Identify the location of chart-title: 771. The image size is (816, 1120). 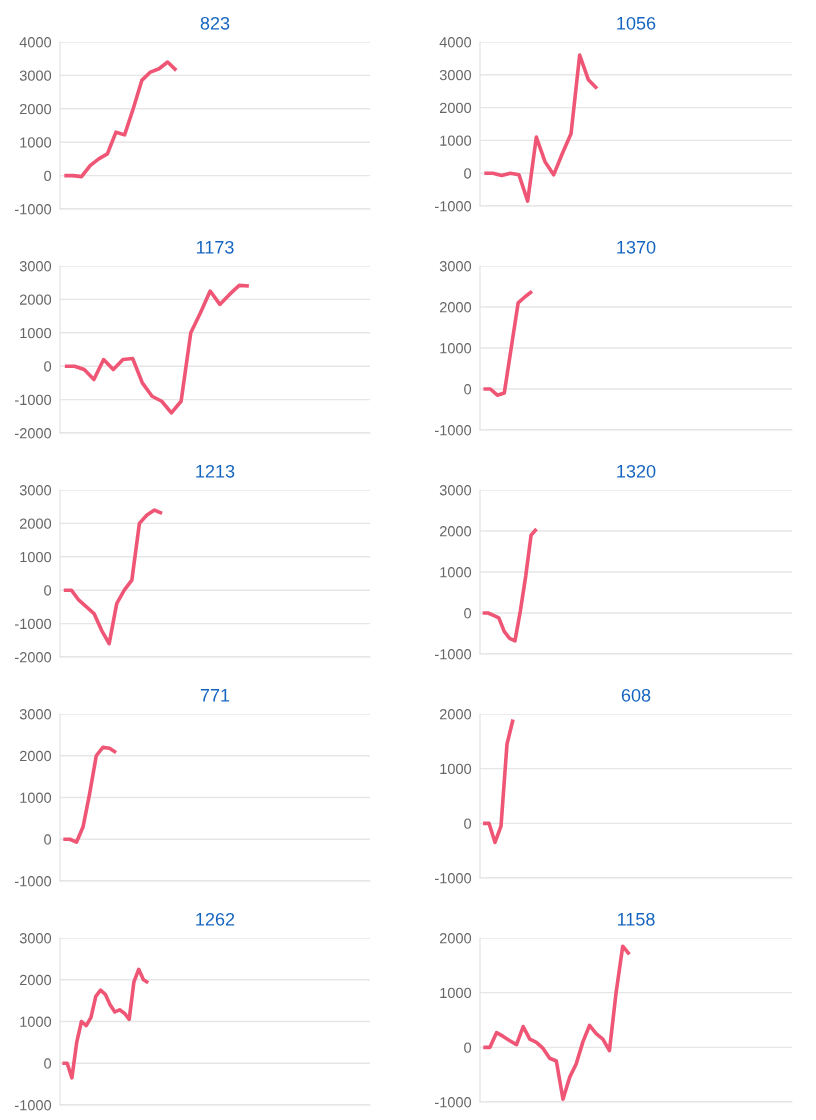
(215, 695).